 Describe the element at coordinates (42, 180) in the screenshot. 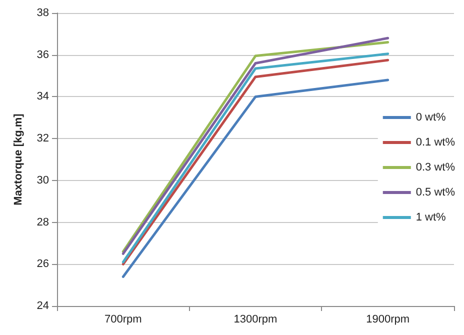

I see `y-tick-label: 30` at that location.